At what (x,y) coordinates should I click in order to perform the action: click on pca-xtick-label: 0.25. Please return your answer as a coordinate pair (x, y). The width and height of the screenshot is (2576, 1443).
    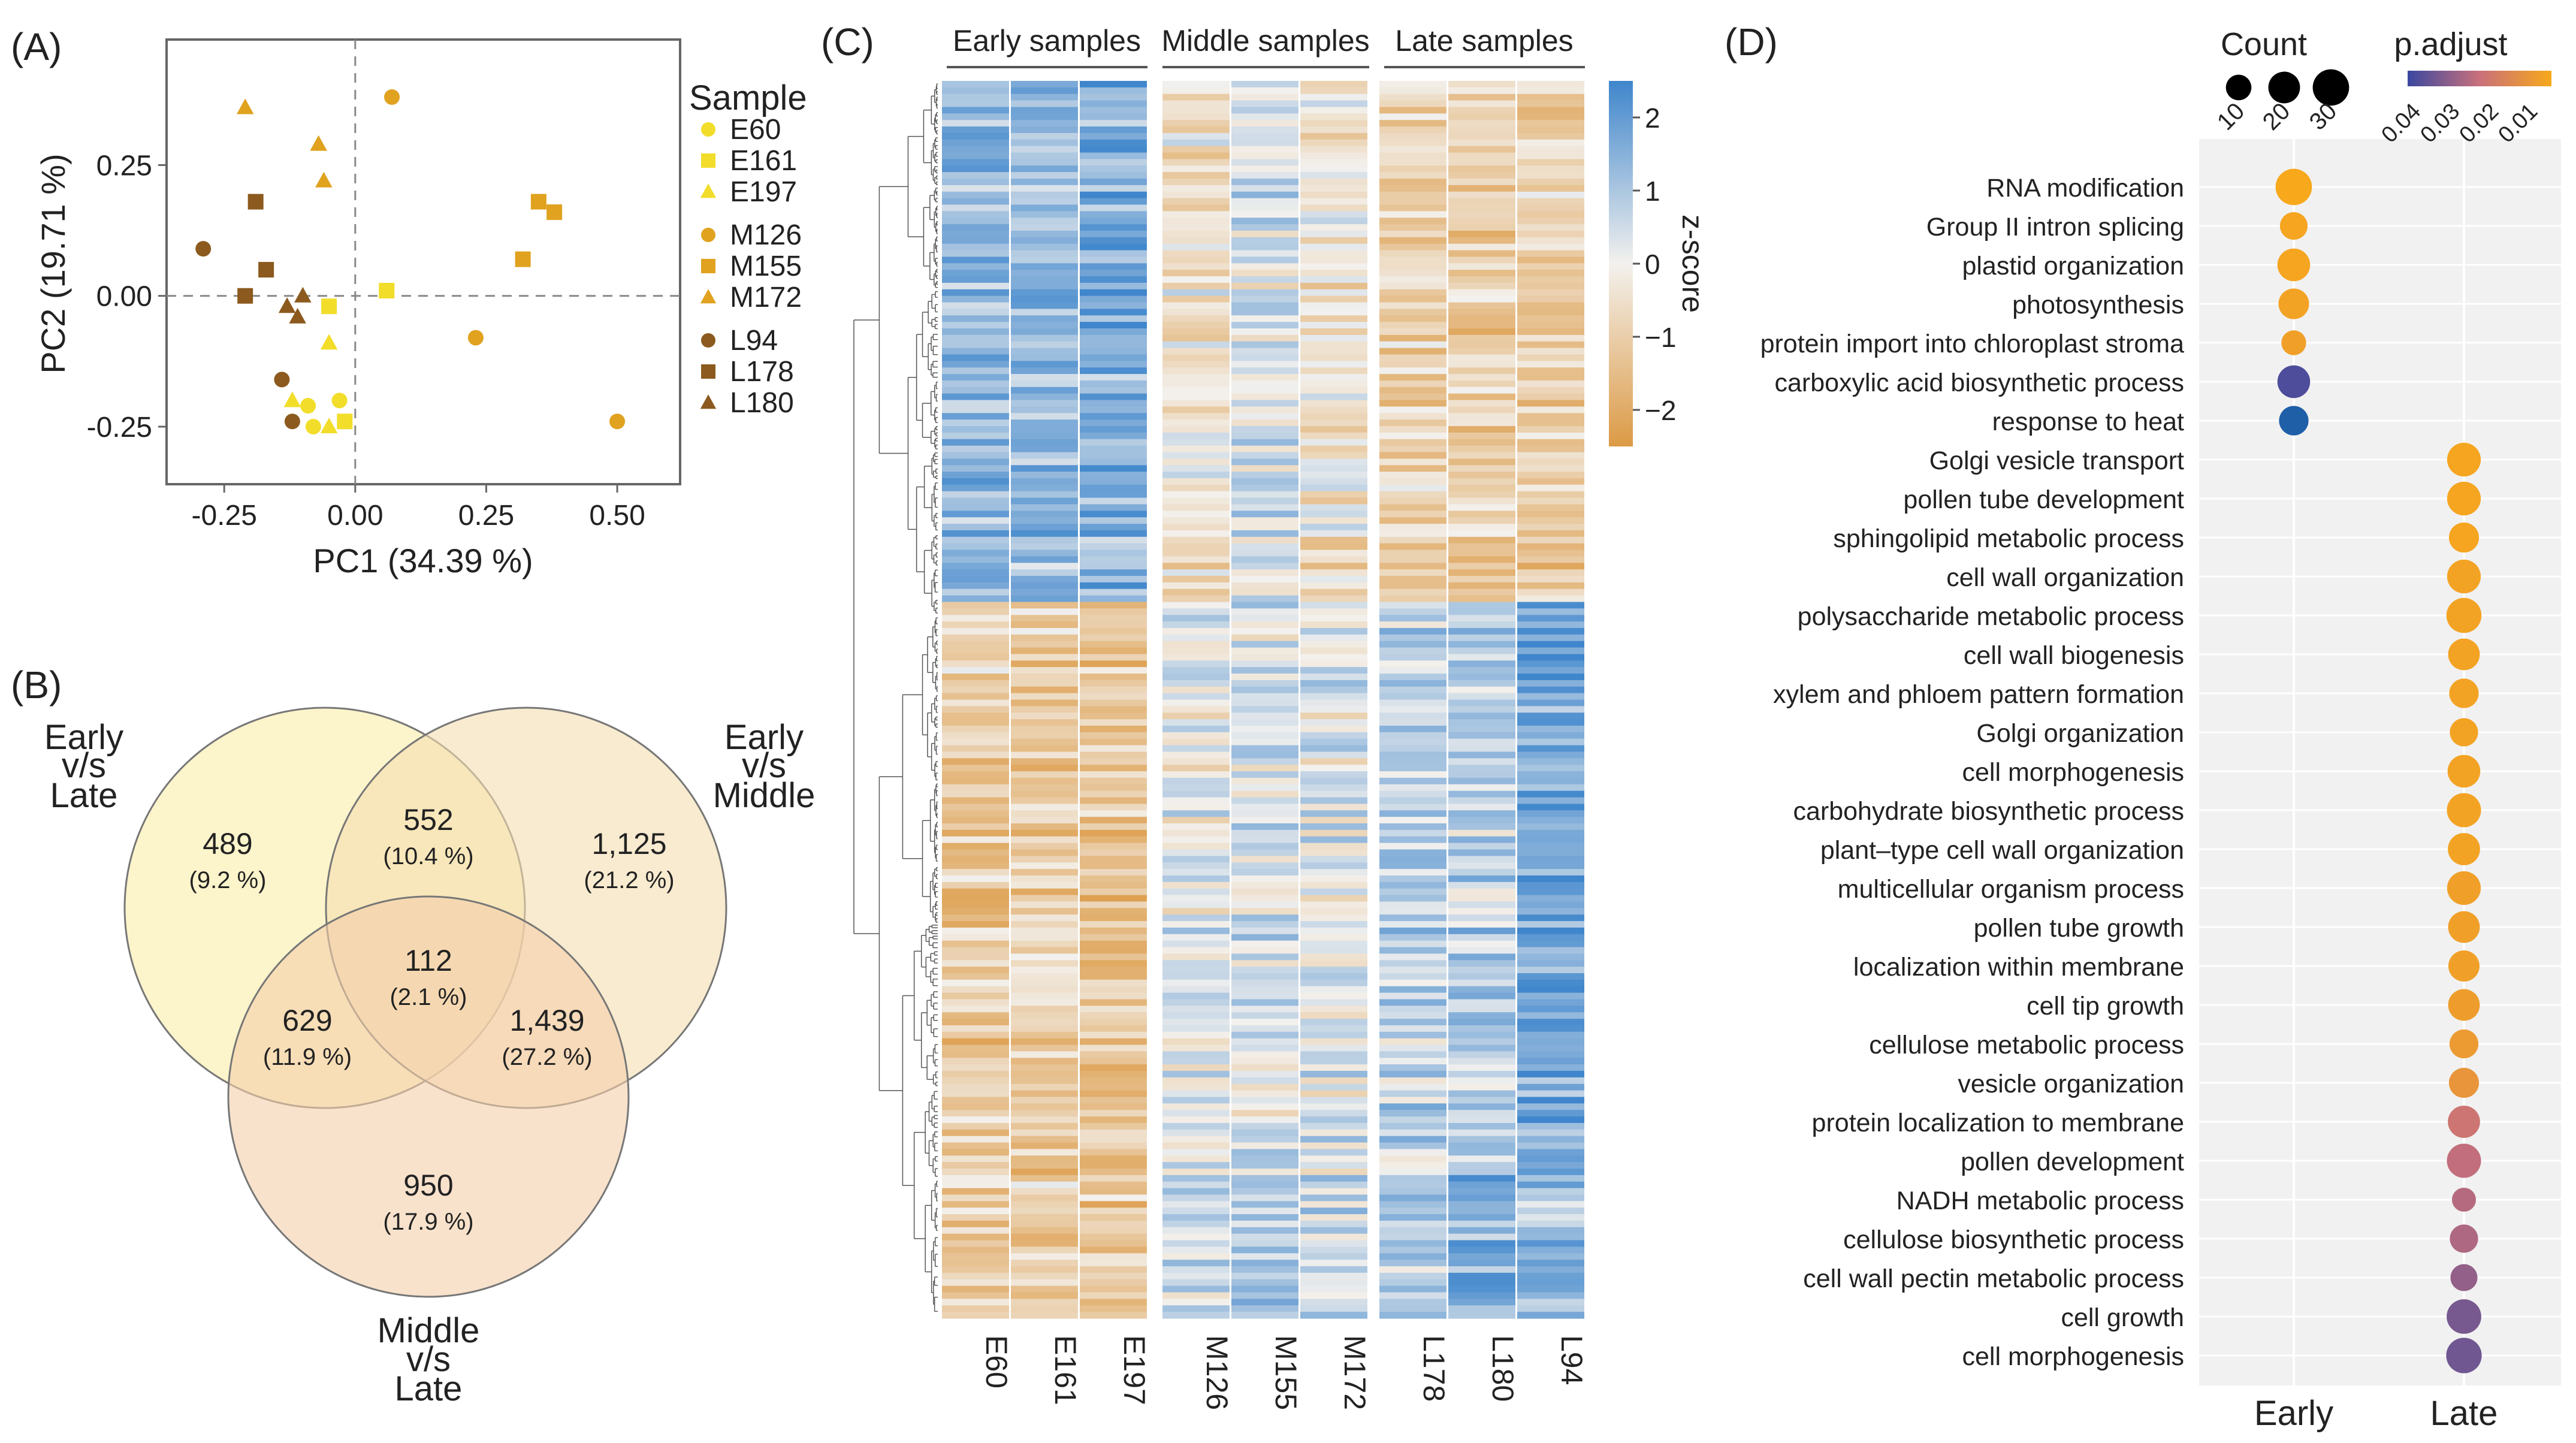
    Looking at the image, I should click on (486, 516).